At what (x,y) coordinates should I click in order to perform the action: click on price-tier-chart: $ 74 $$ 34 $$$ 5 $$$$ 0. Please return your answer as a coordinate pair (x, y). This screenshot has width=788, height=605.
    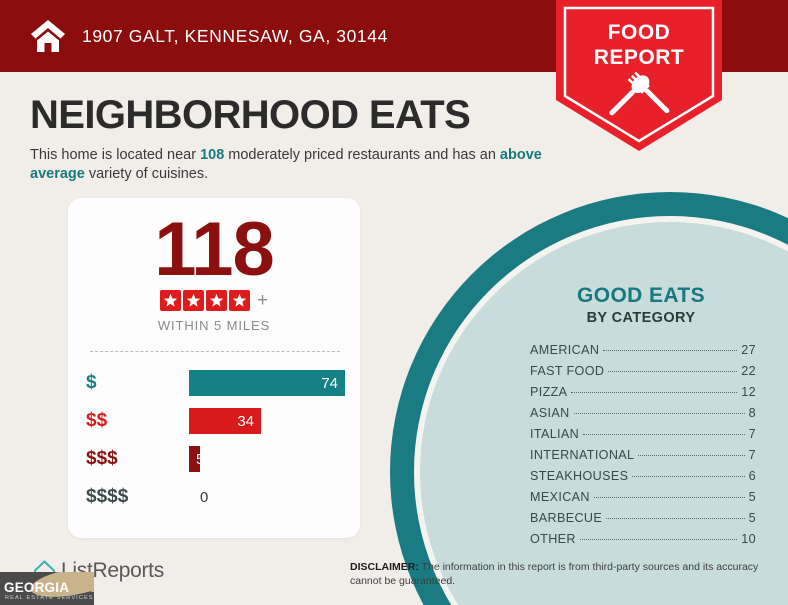
    Looking at the image, I should click on (214, 440).